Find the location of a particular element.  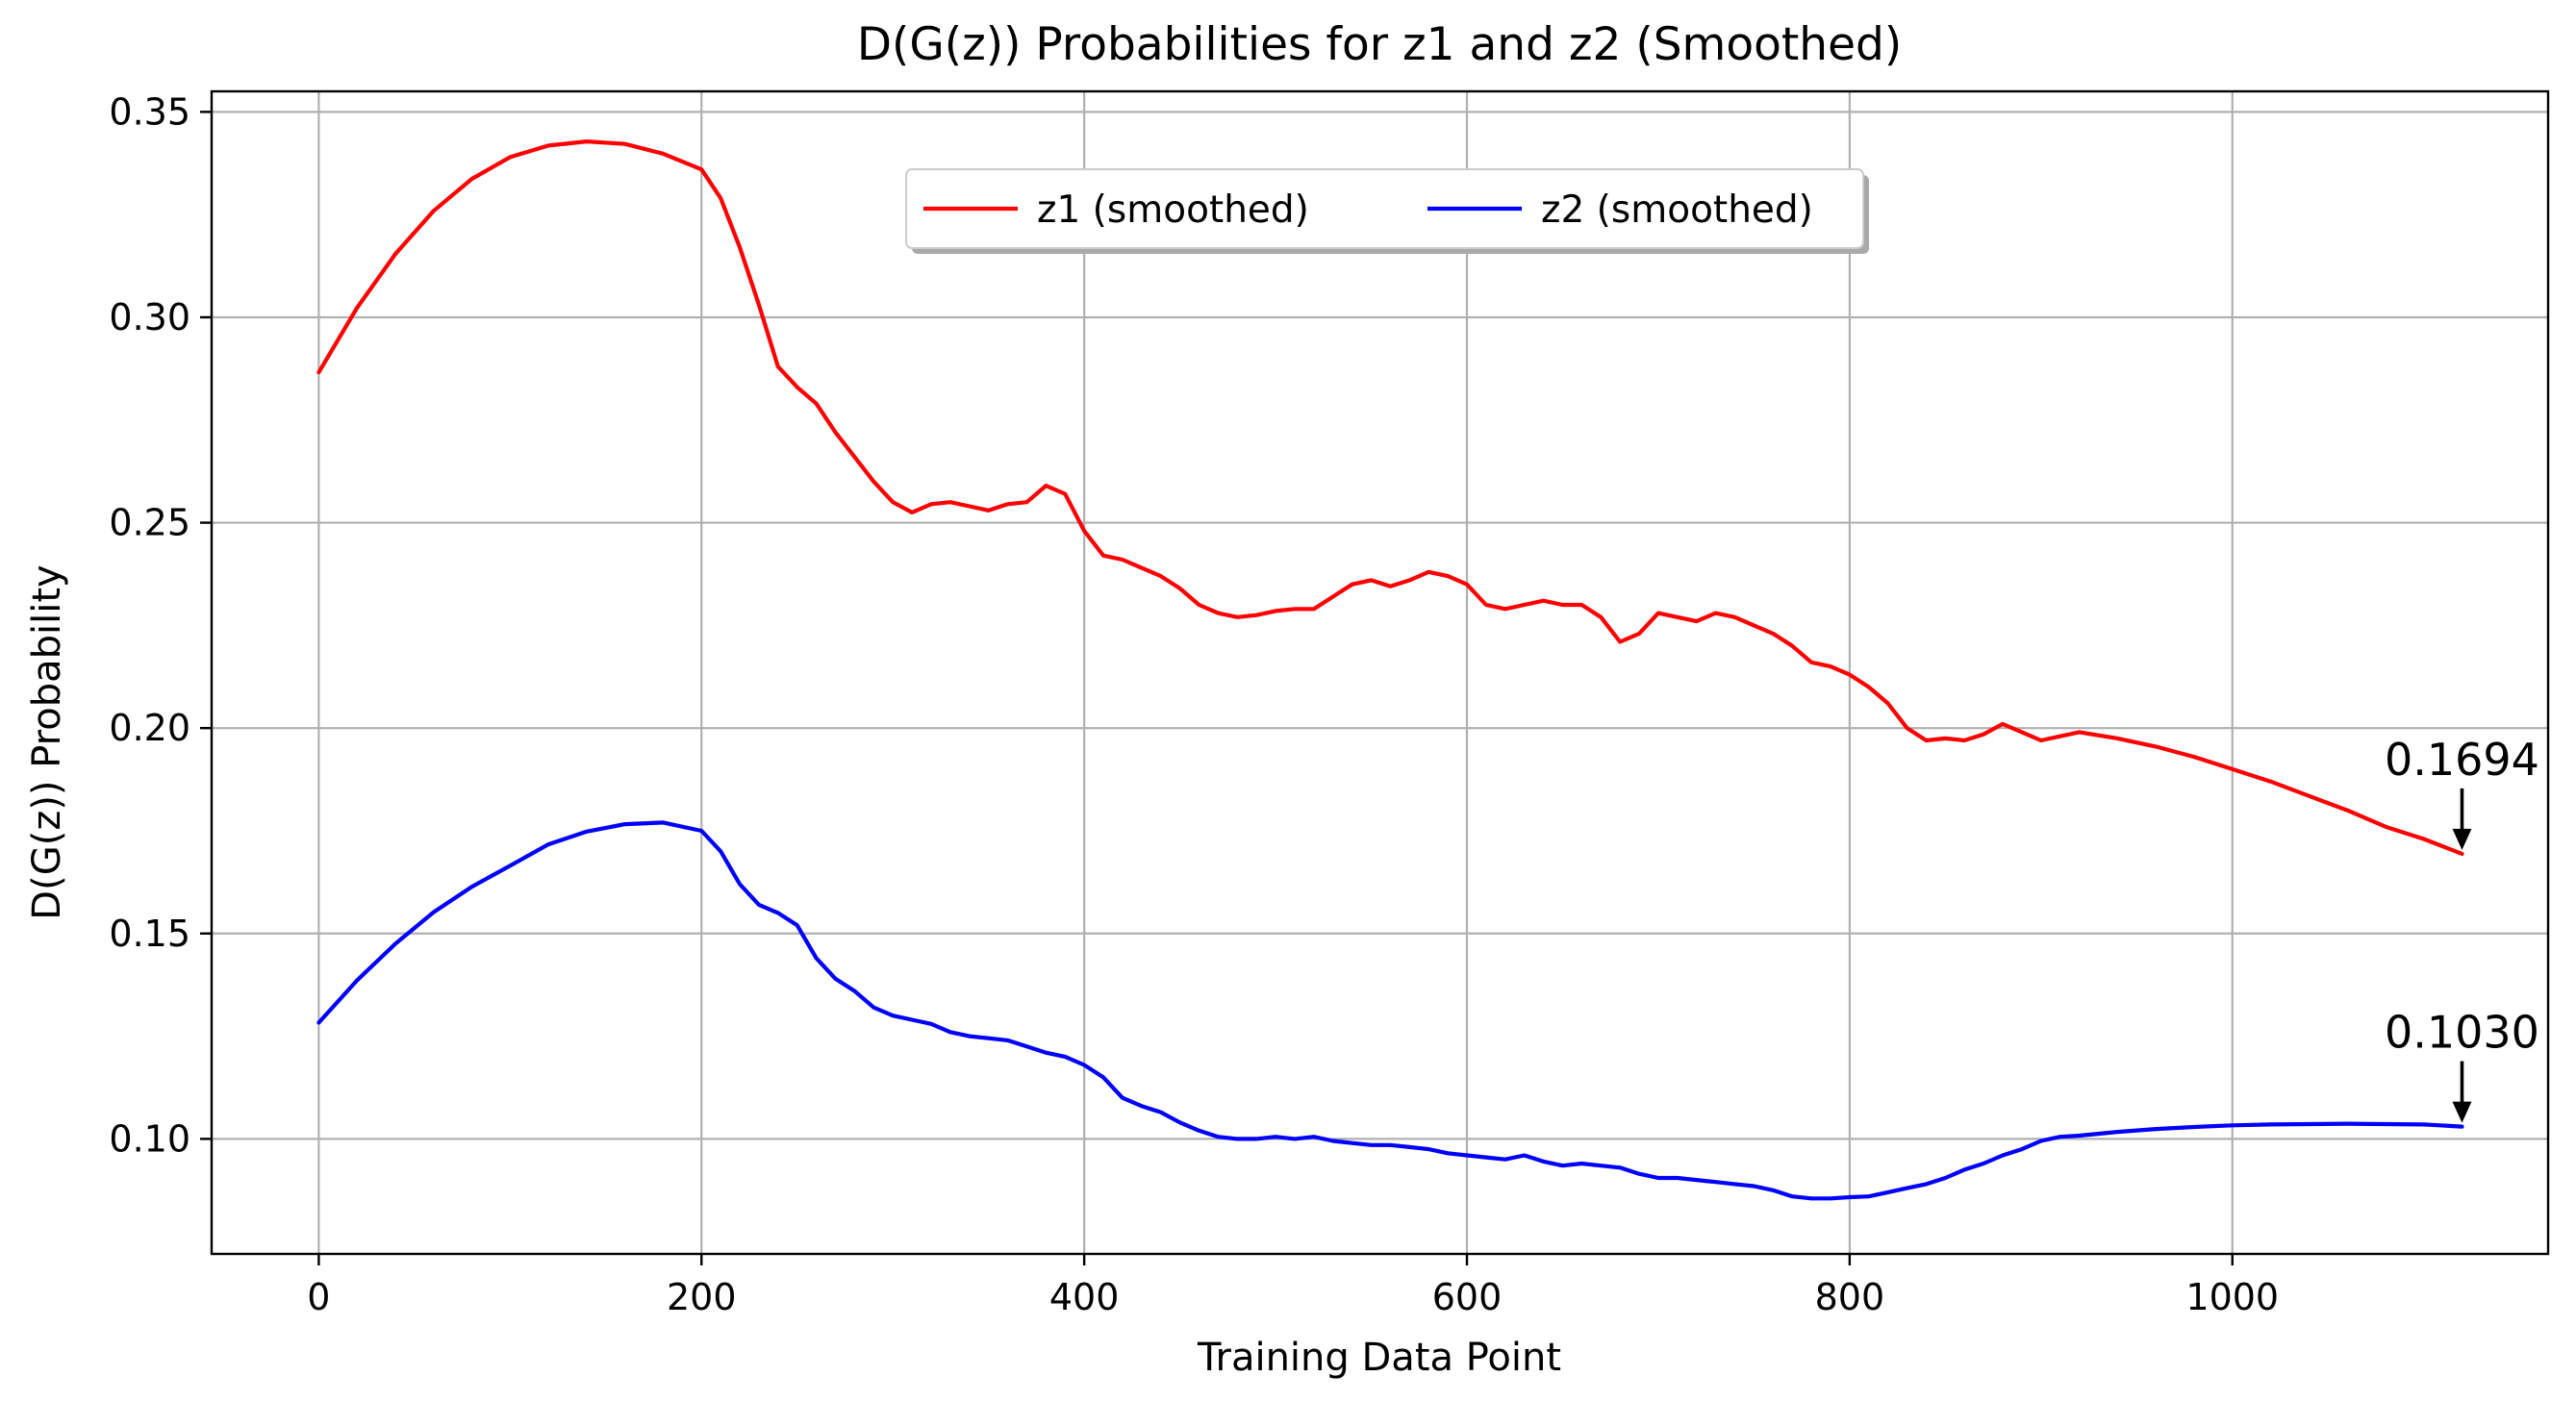

legend-label-2: z2 (smoothed) is located at coordinates (1677, 210).